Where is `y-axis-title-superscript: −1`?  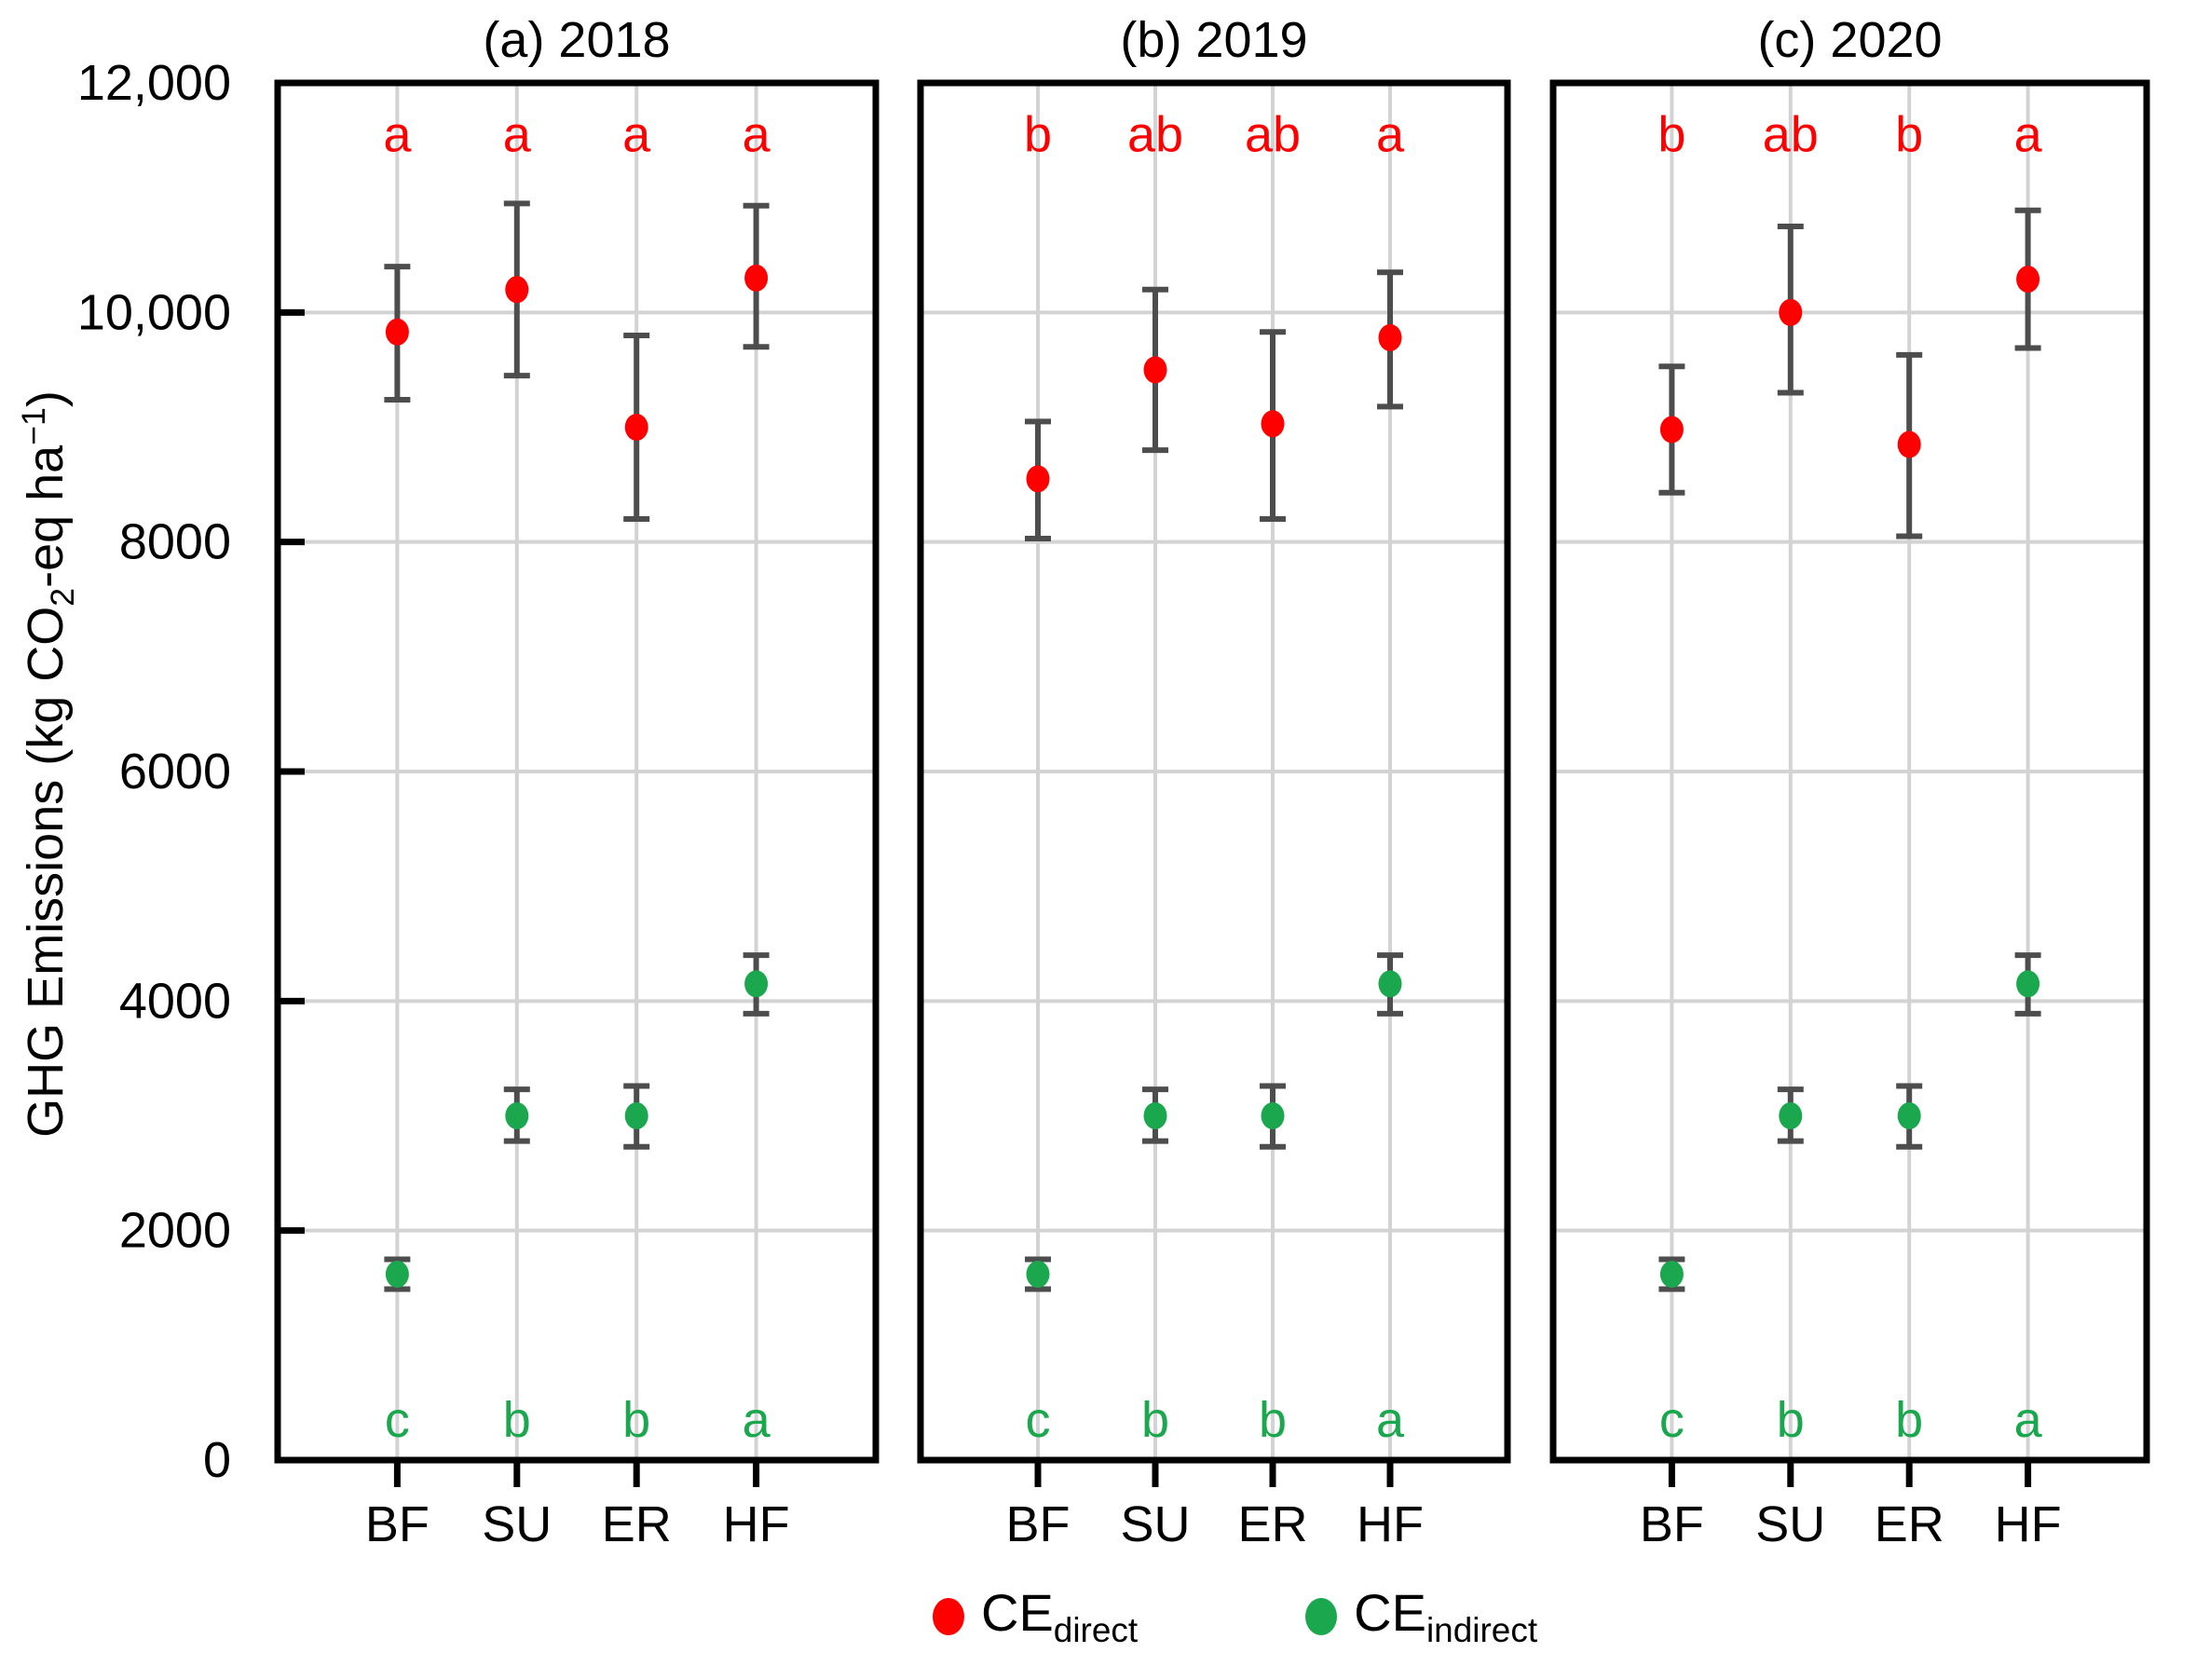
y-axis-title-superscript: −1 is located at coordinates (34, 426).